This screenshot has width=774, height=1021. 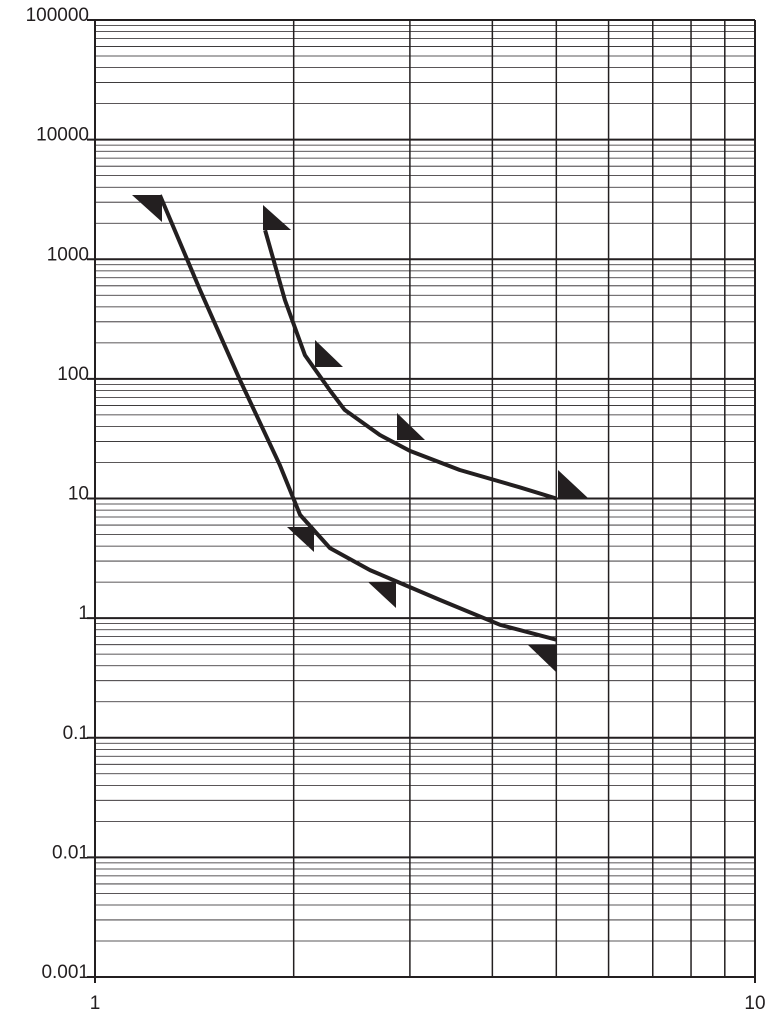 What do you see at coordinates (70, 852) in the screenshot?
I see `y-tick-label: 0.01` at bounding box center [70, 852].